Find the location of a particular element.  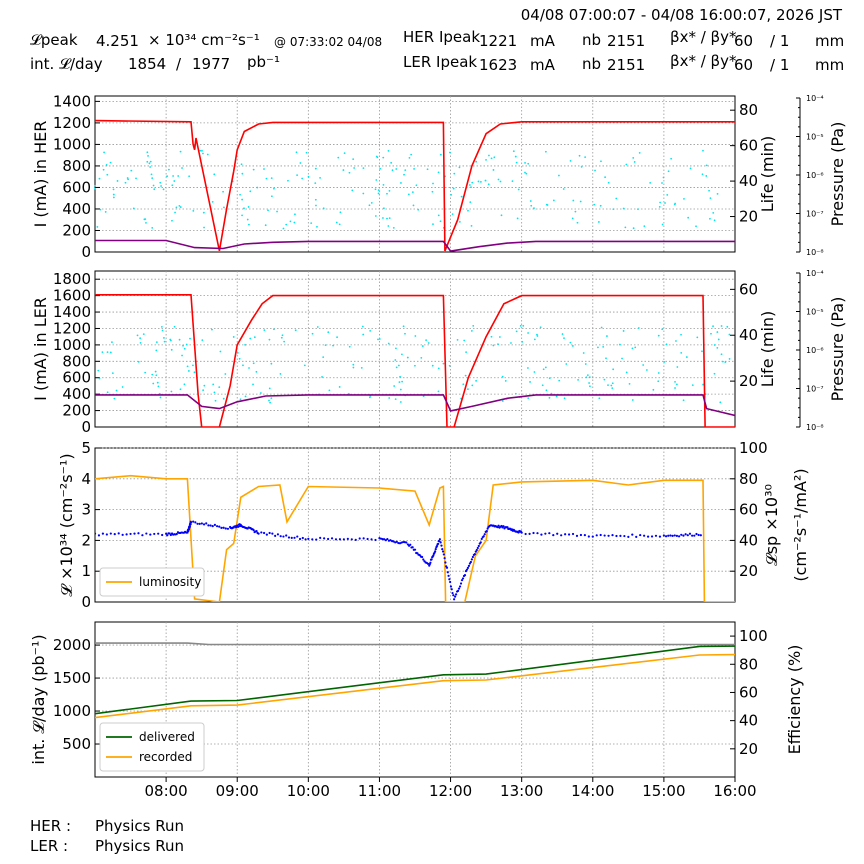

y-right-tick-label: 80 is located at coordinates (748, 110).